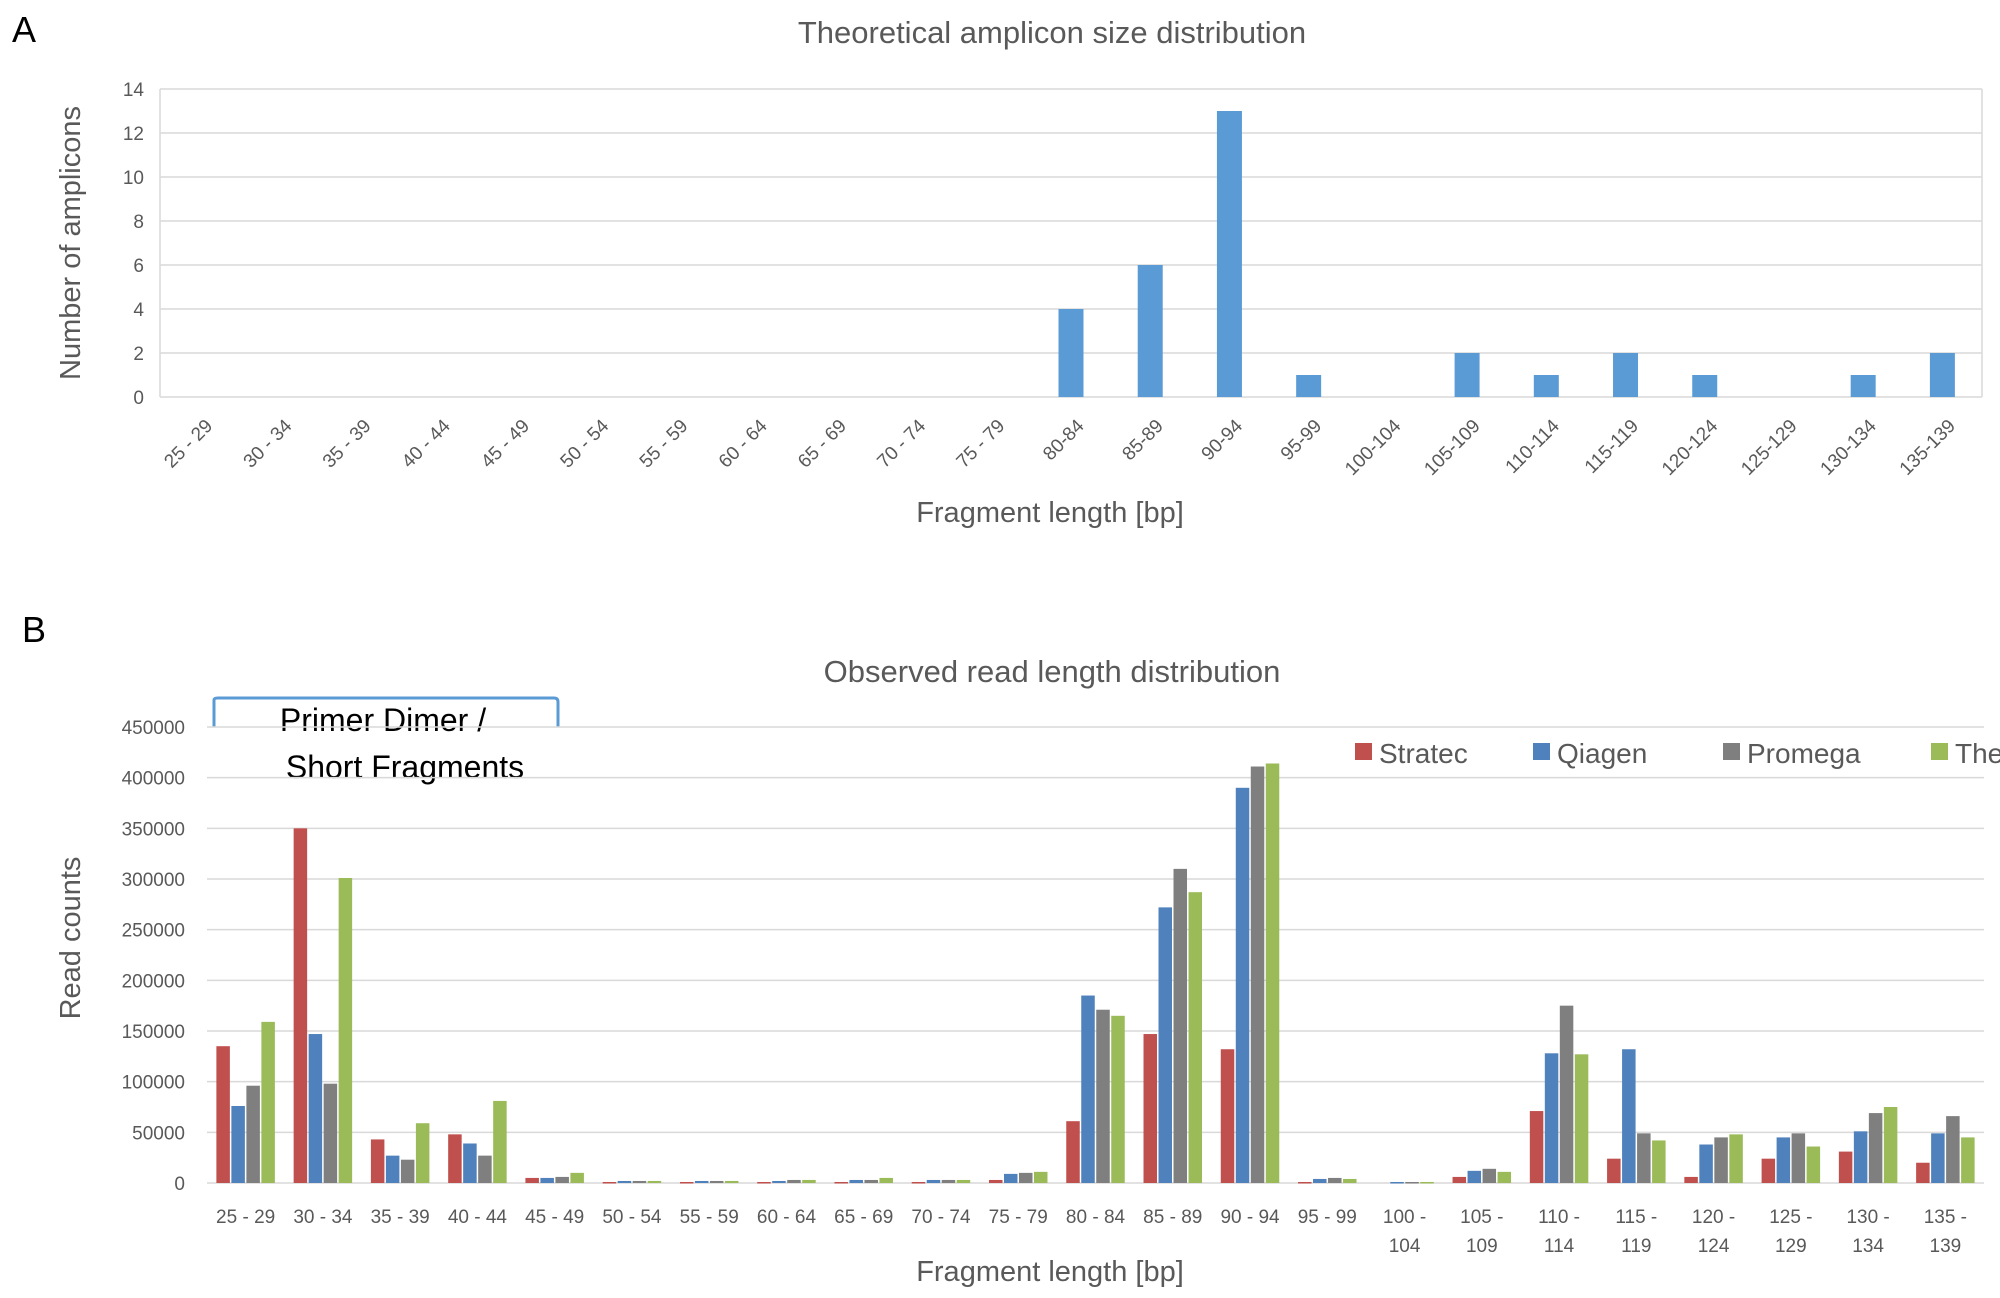 The width and height of the screenshot is (2000, 1298). What do you see at coordinates (1946, 1246) in the screenshot?
I see `x-tick-label: 139` at bounding box center [1946, 1246].